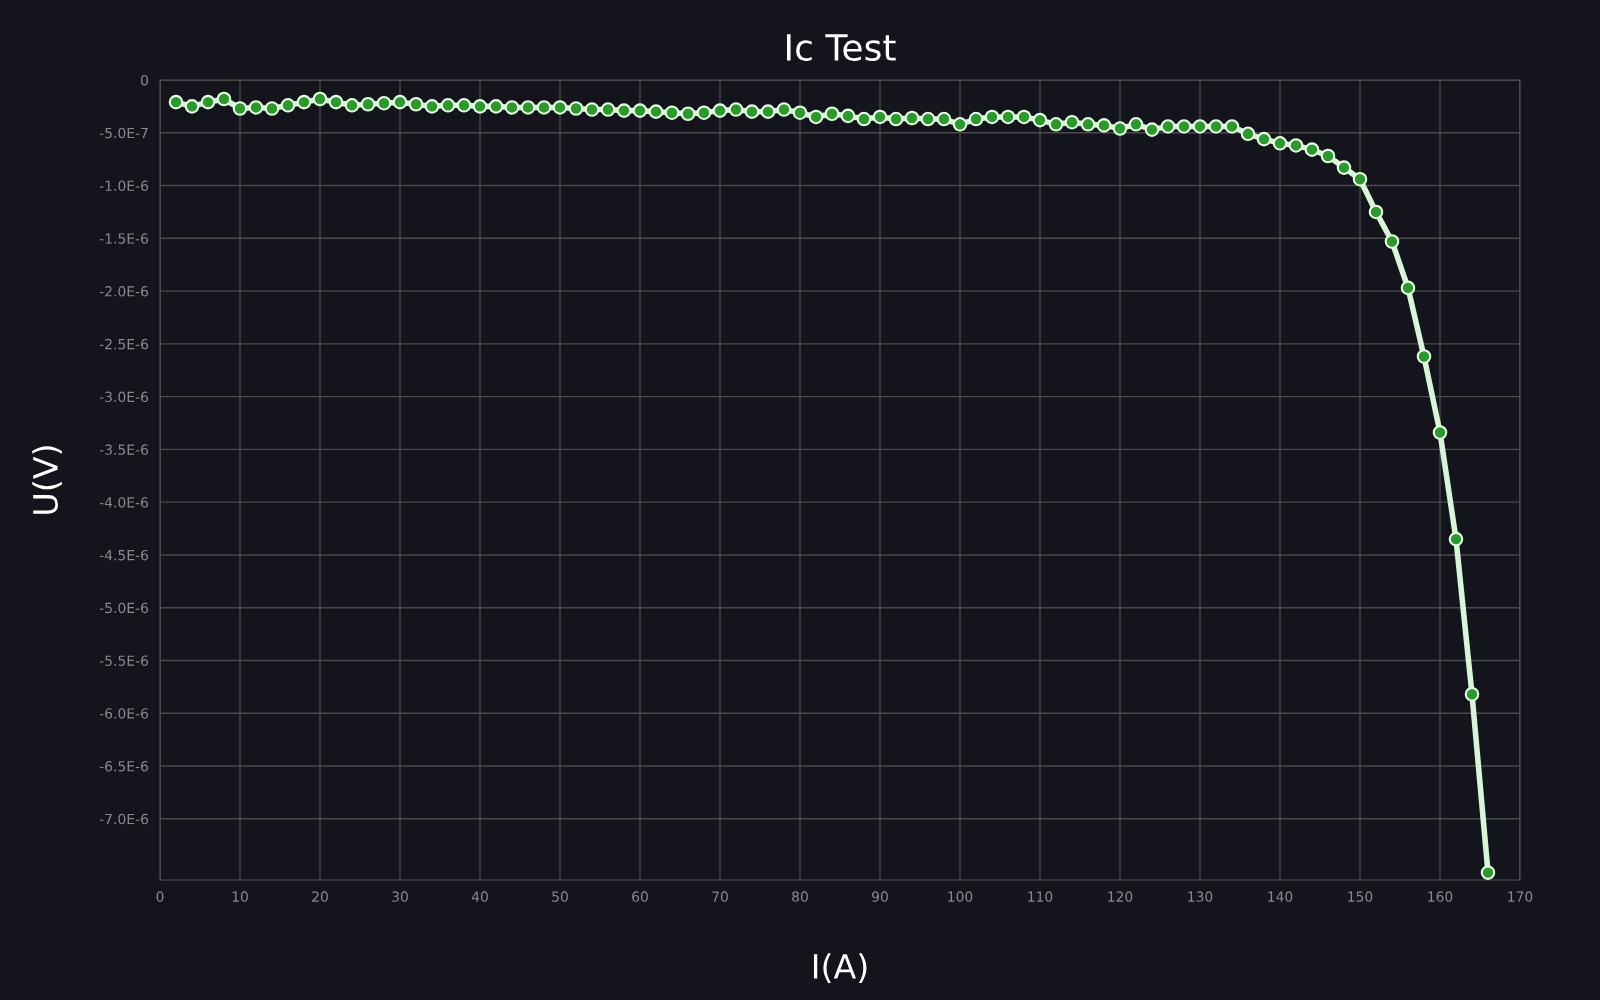  What do you see at coordinates (124, 449) in the screenshot?
I see `y-tick-label: -3.5E-6` at bounding box center [124, 449].